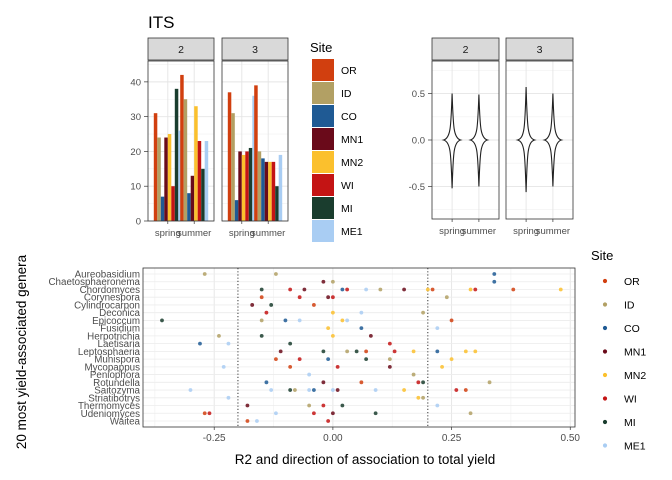 This screenshot has width=672, height=480. Describe the element at coordinates (233, 167) in the screenshot. I see `bar-id-spring` at that location.